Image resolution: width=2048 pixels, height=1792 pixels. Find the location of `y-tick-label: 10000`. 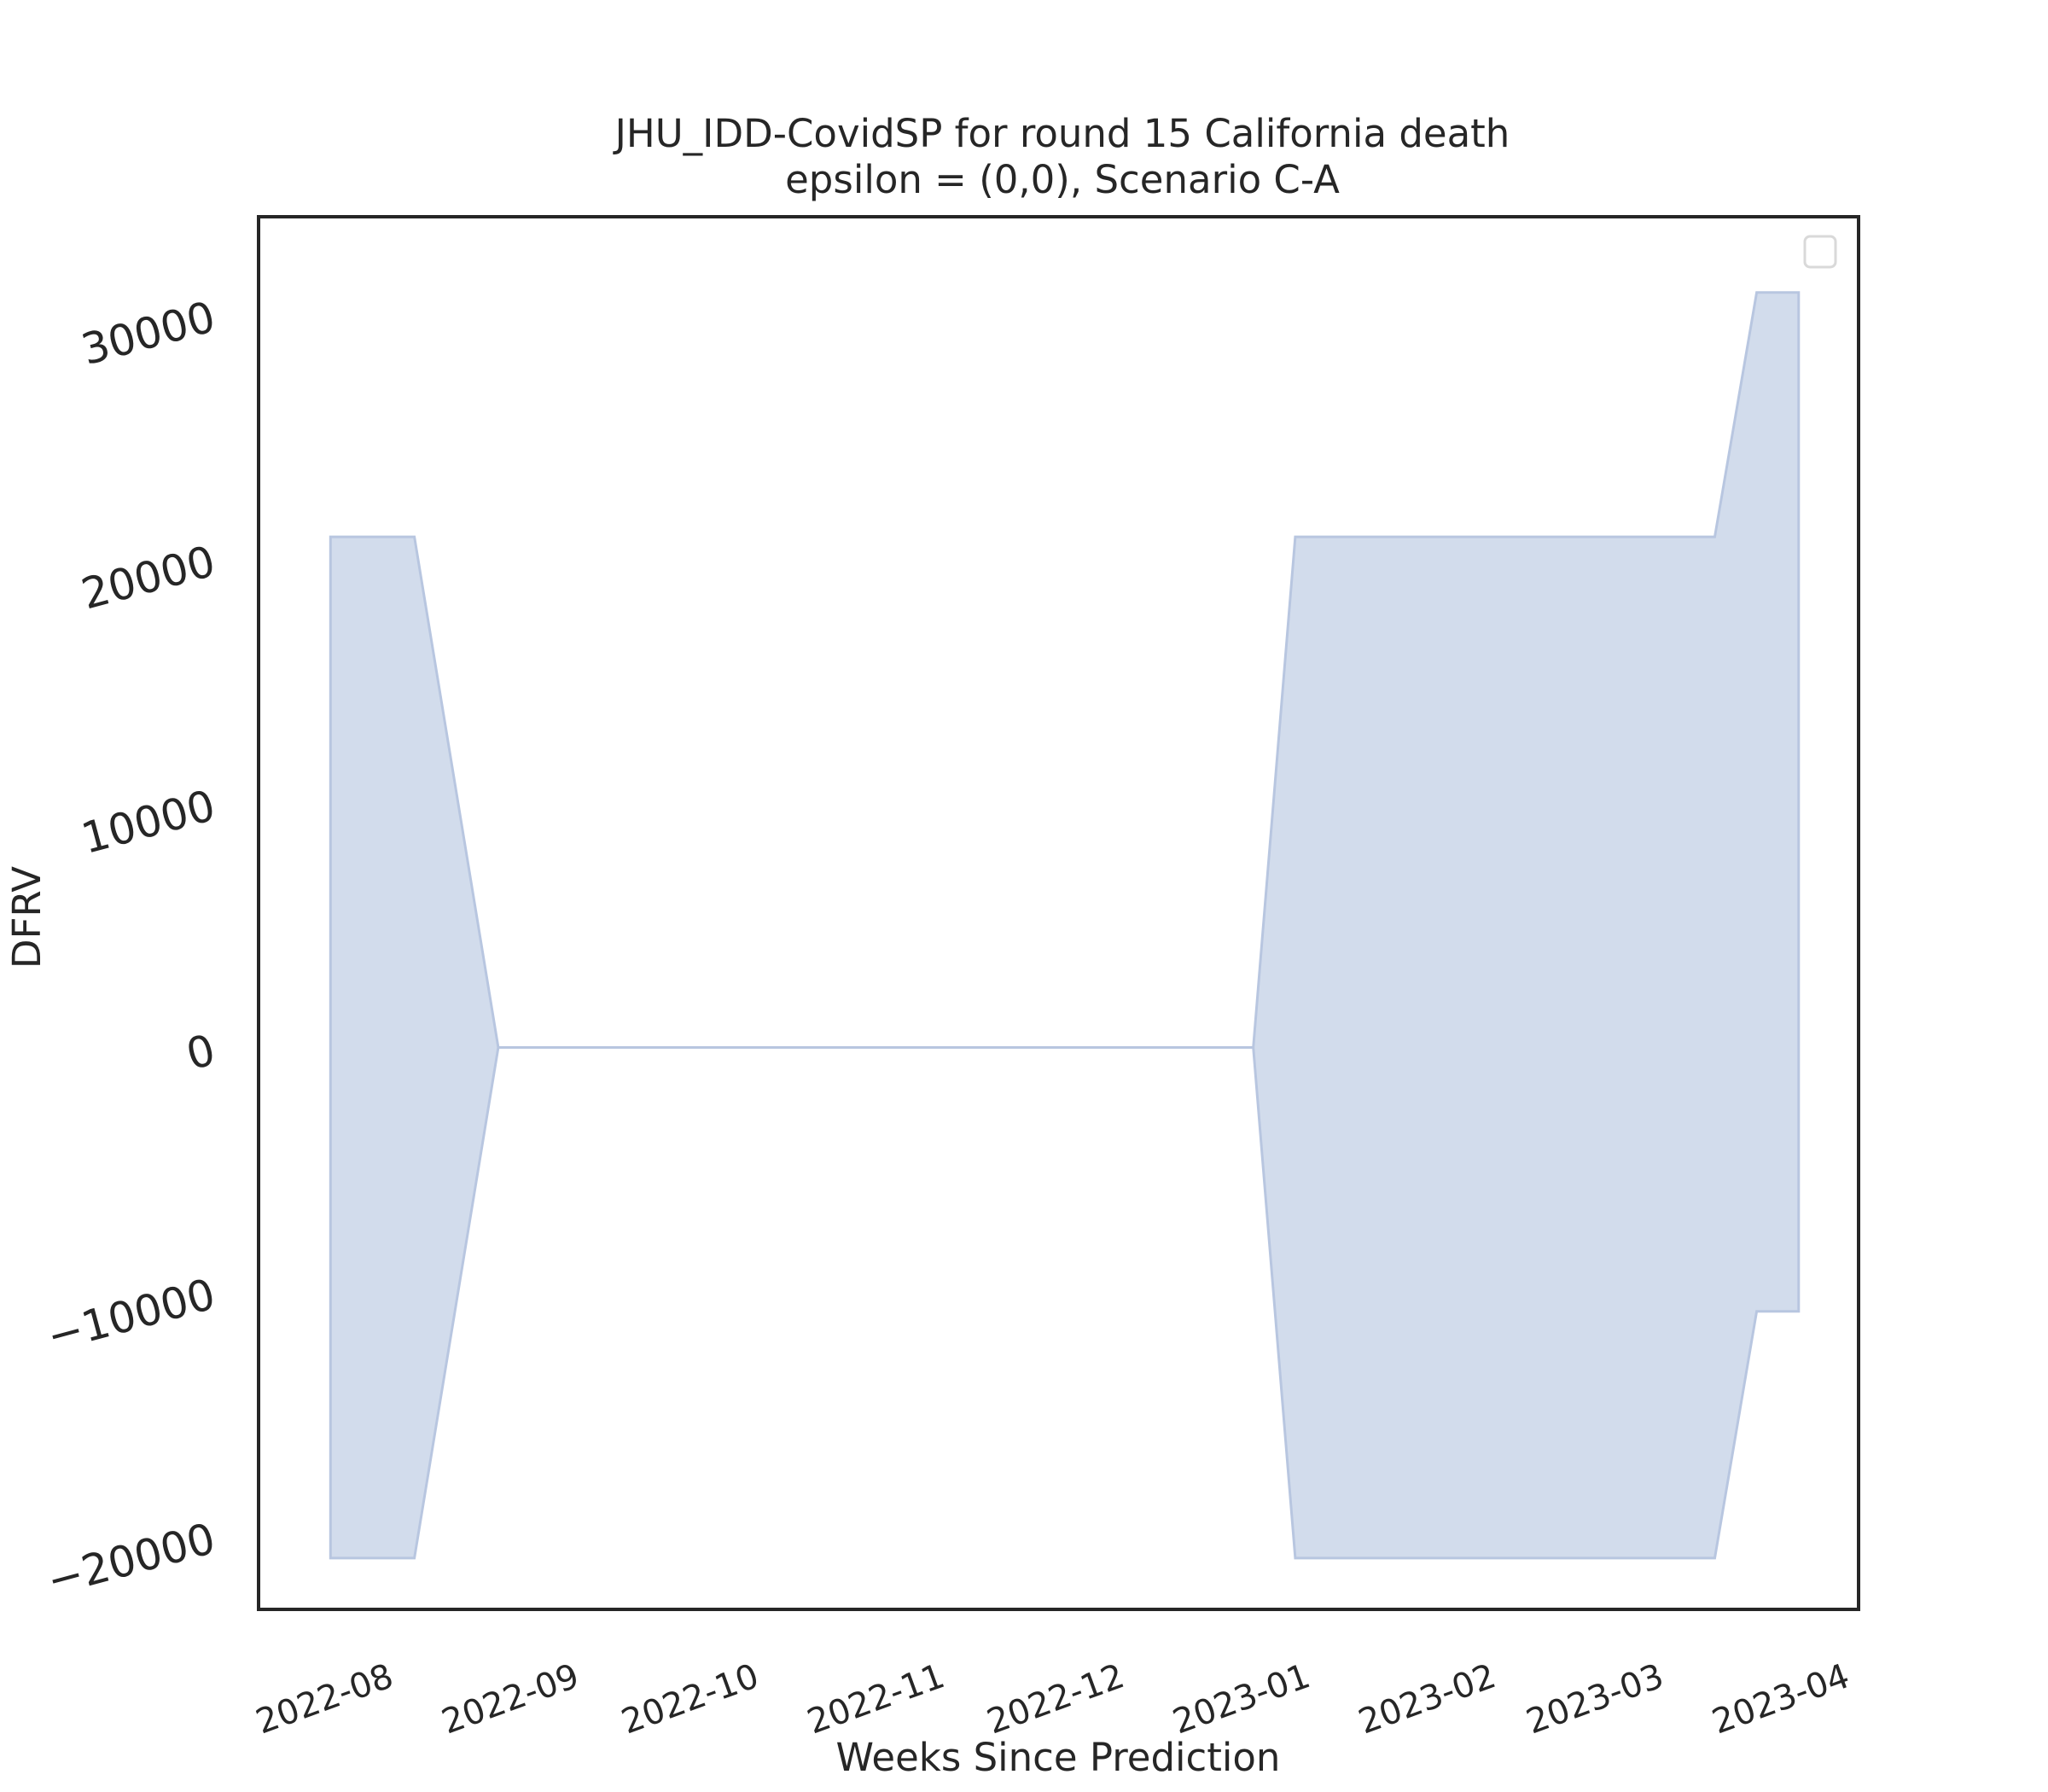

y-tick-label: 10000 is located at coordinates (148, 822).